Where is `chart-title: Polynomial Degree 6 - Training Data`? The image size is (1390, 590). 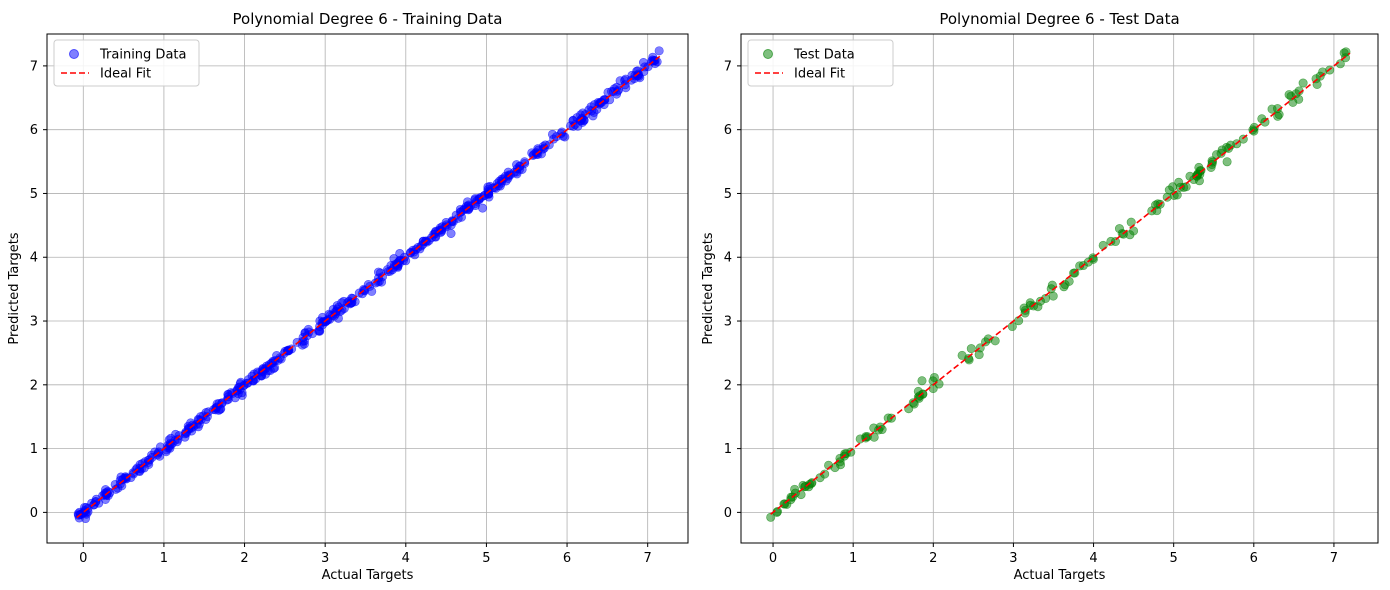 chart-title: Polynomial Degree 6 - Training Data is located at coordinates (368, 19).